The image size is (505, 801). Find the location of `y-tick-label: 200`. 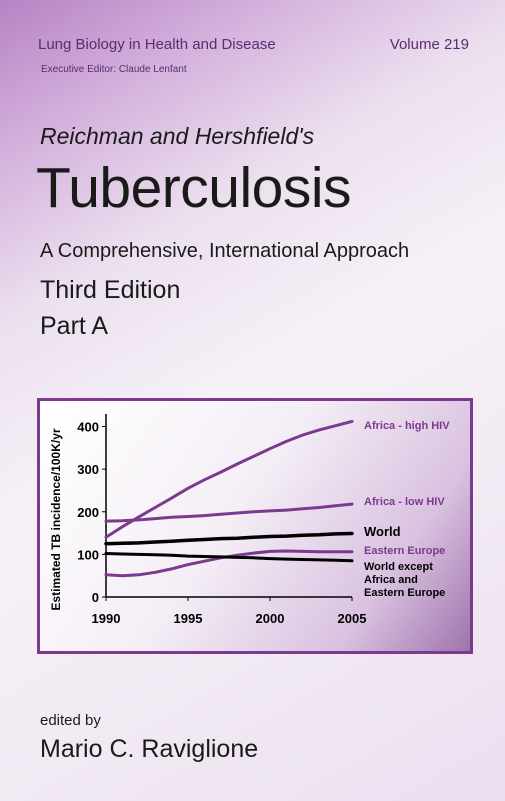

y-tick-label: 200 is located at coordinates (88, 512).